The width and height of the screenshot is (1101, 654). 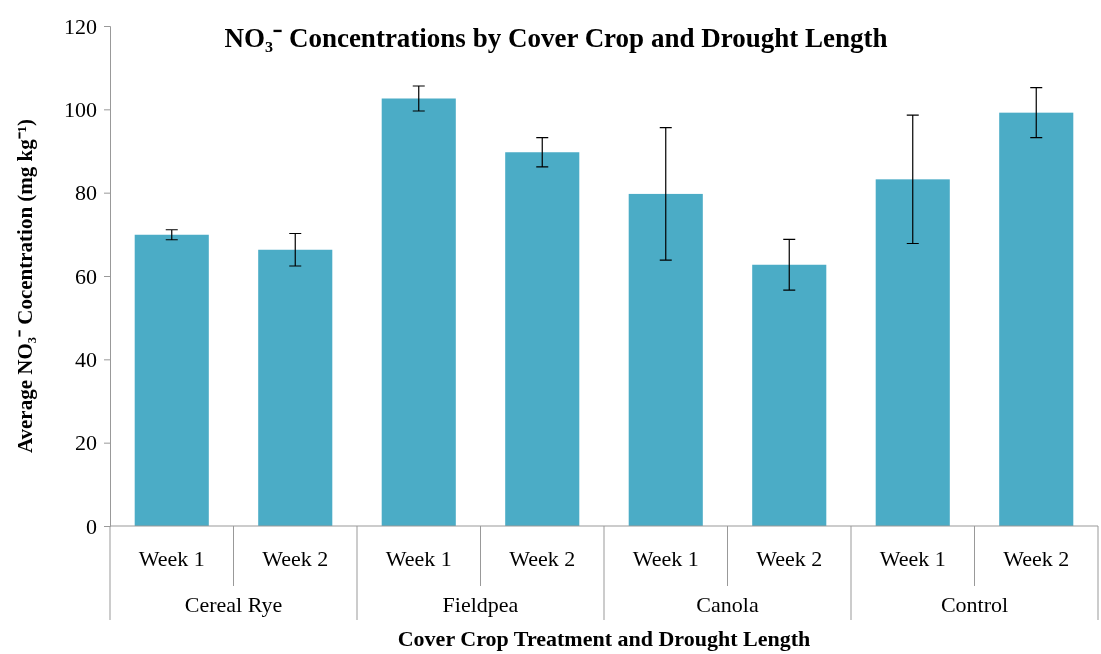 What do you see at coordinates (974, 604) in the screenshot?
I see `text: Control` at bounding box center [974, 604].